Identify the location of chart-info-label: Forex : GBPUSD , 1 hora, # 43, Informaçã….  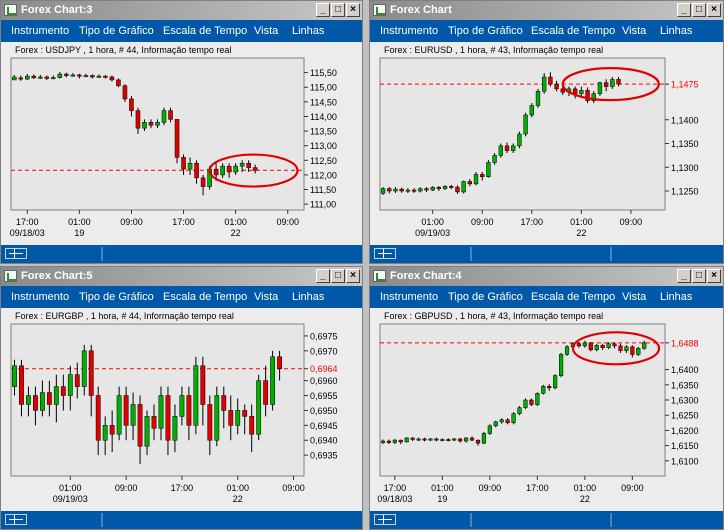
(493, 316).